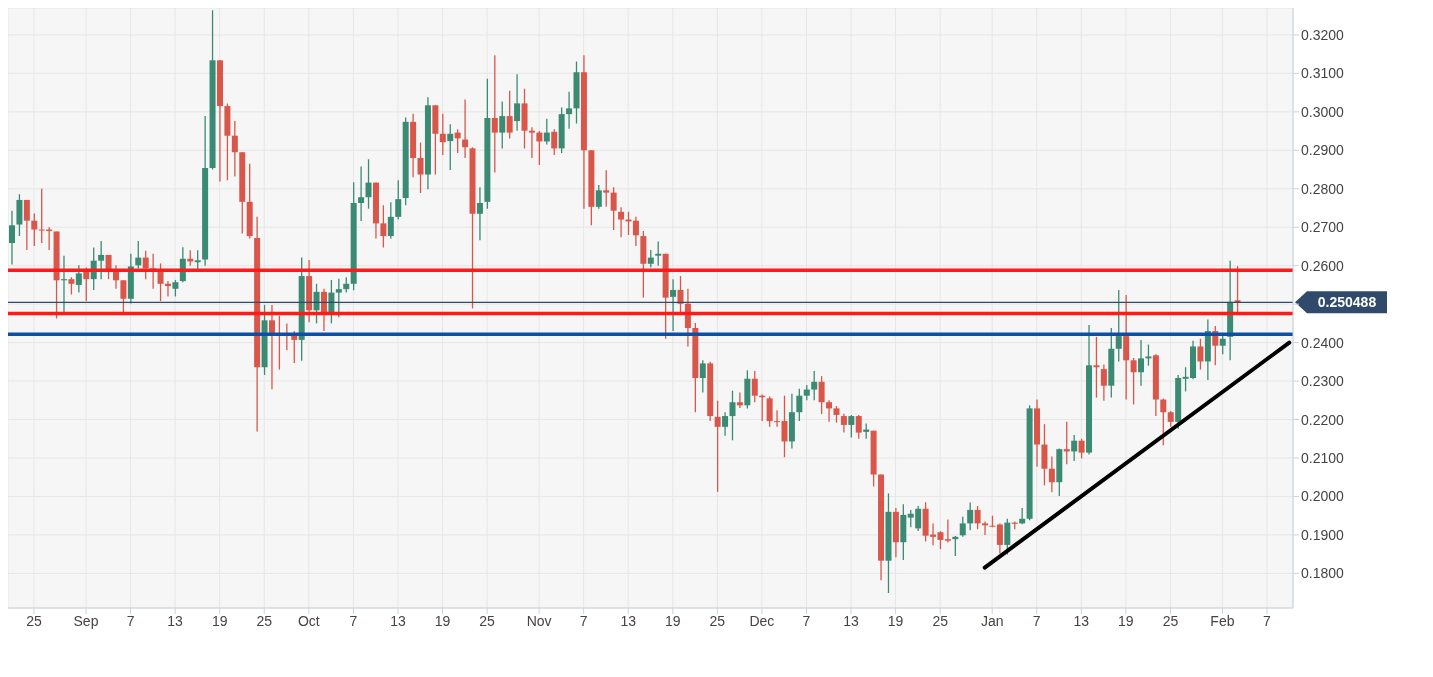 The image size is (1433, 677). I want to click on x-tick-label: Nov, so click(539, 620).